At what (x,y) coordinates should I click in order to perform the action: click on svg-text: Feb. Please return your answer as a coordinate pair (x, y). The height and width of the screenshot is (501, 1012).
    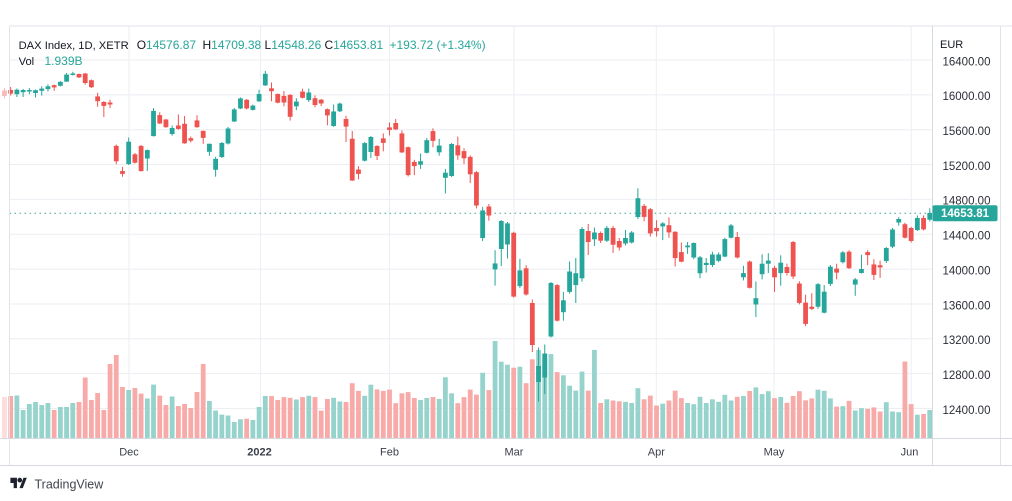
    Looking at the image, I should click on (389, 452).